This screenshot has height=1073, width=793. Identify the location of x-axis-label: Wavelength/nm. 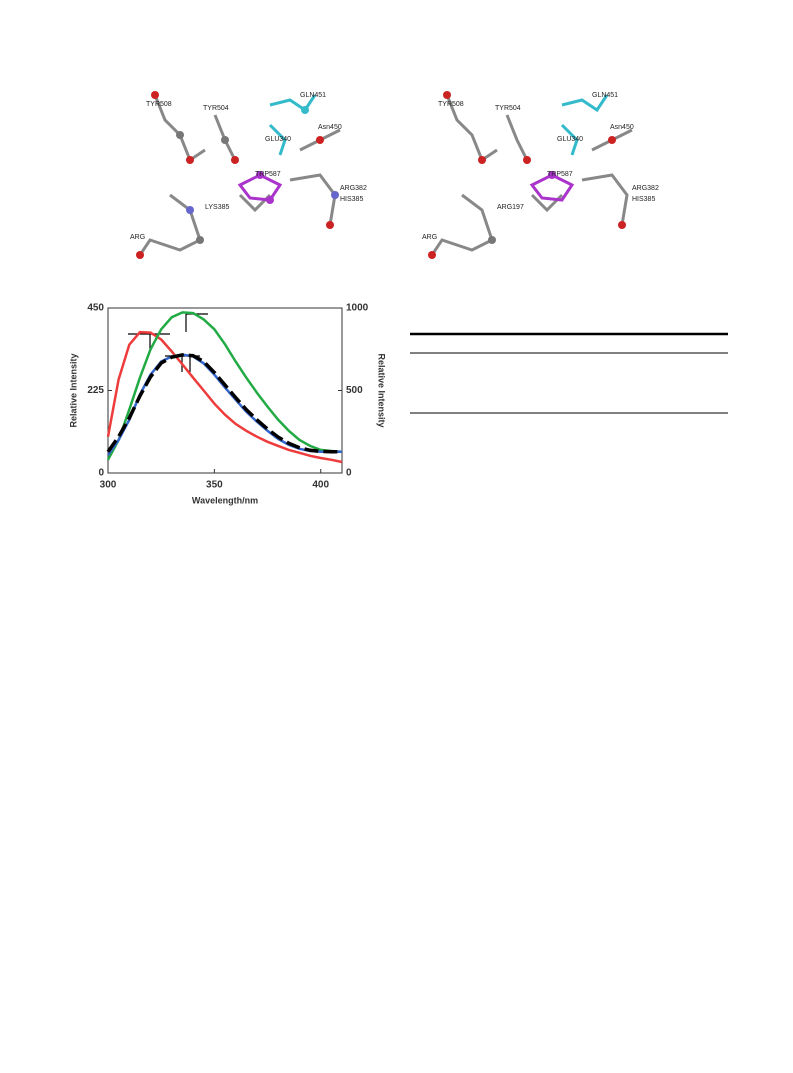
(225, 500).